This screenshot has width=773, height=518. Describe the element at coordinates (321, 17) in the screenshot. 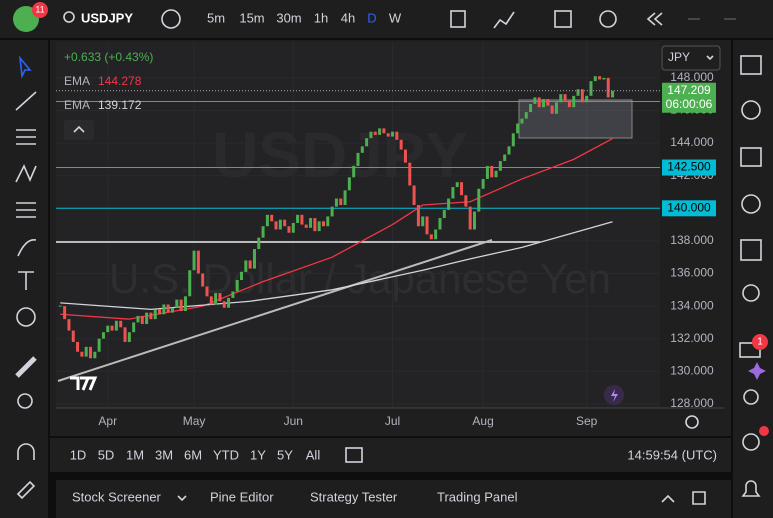

I see `interval: 1h` at that location.